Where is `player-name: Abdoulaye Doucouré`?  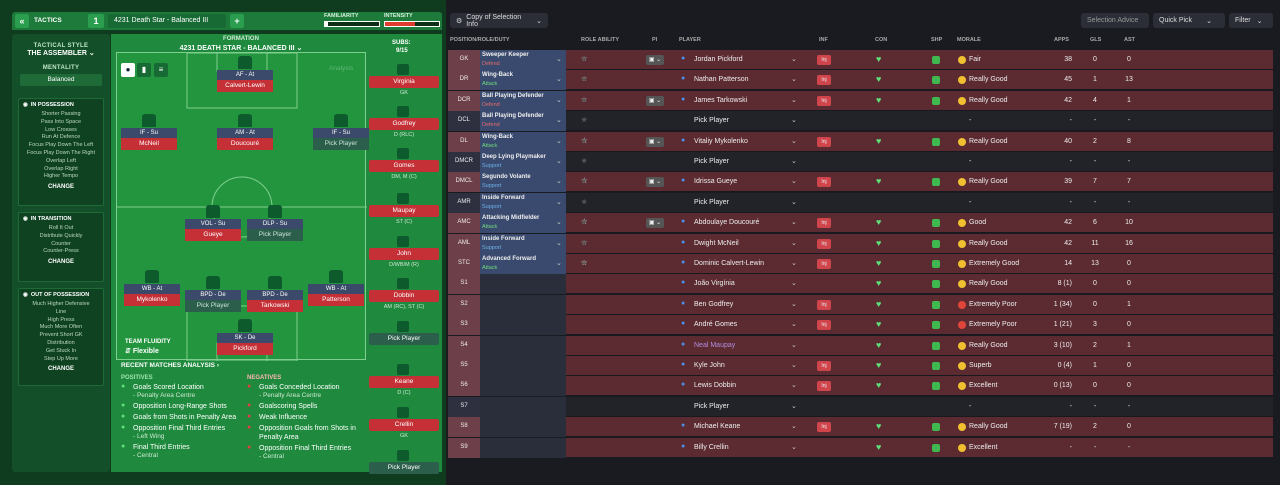 player-name: Abdoulaye Doucouré is located at coordinates (727, 223).